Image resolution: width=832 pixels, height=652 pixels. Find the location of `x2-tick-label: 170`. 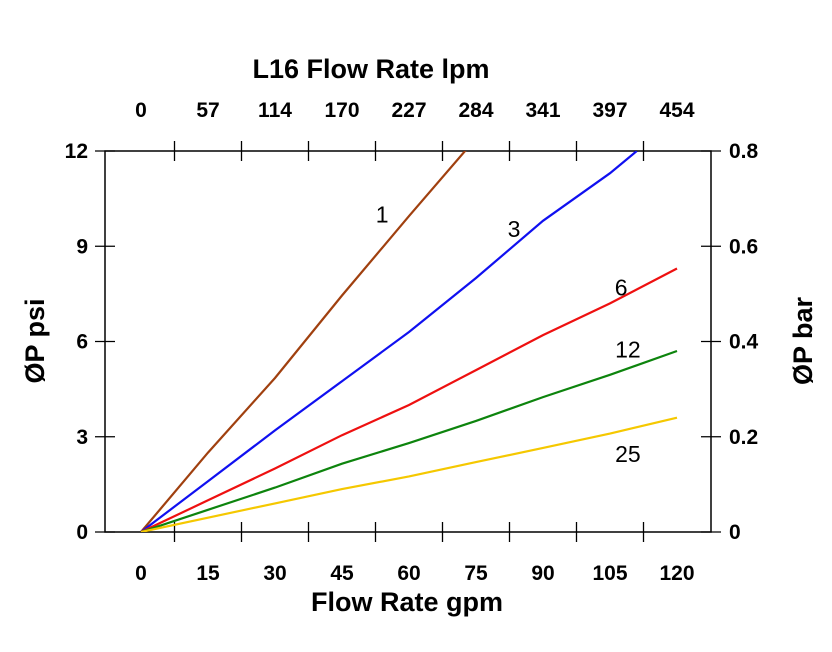

x2-tick-label: 170 is located at coordinates (341, 110).